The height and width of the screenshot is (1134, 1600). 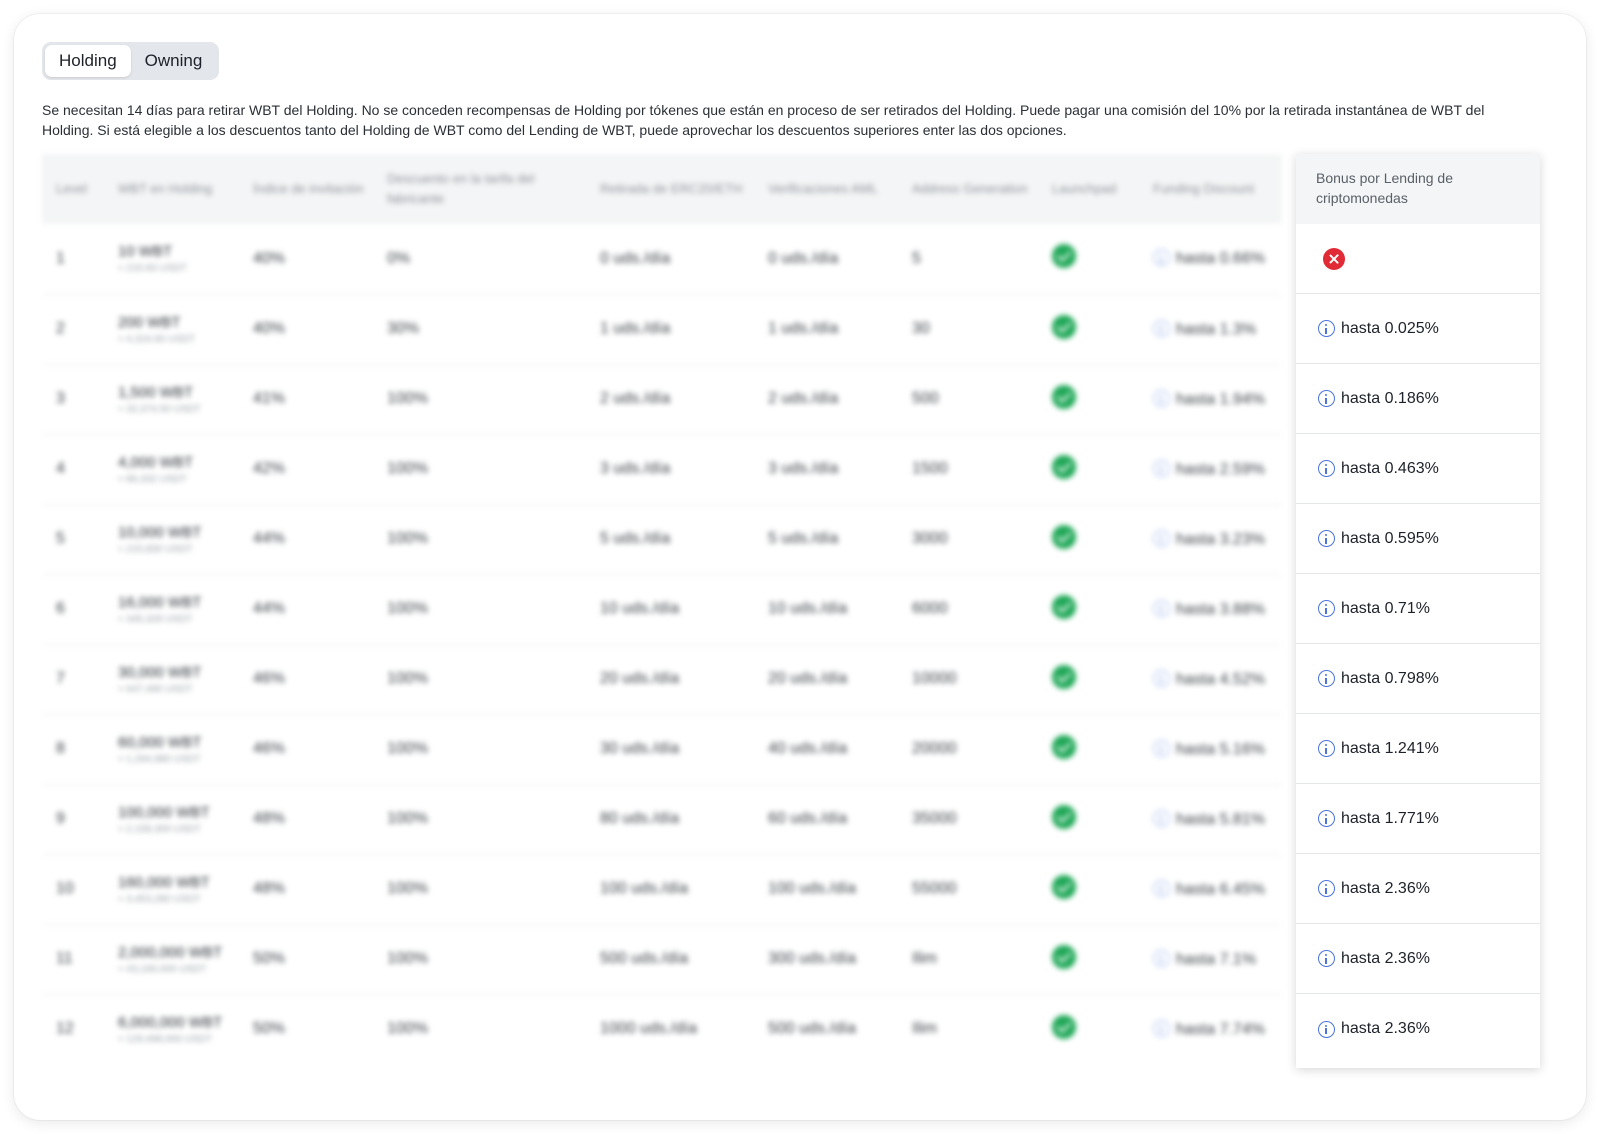 What do you see at coordinates (1334, 258) in the screenshot?
I see `x-circle-icon` at bounding box center [1334, 258].